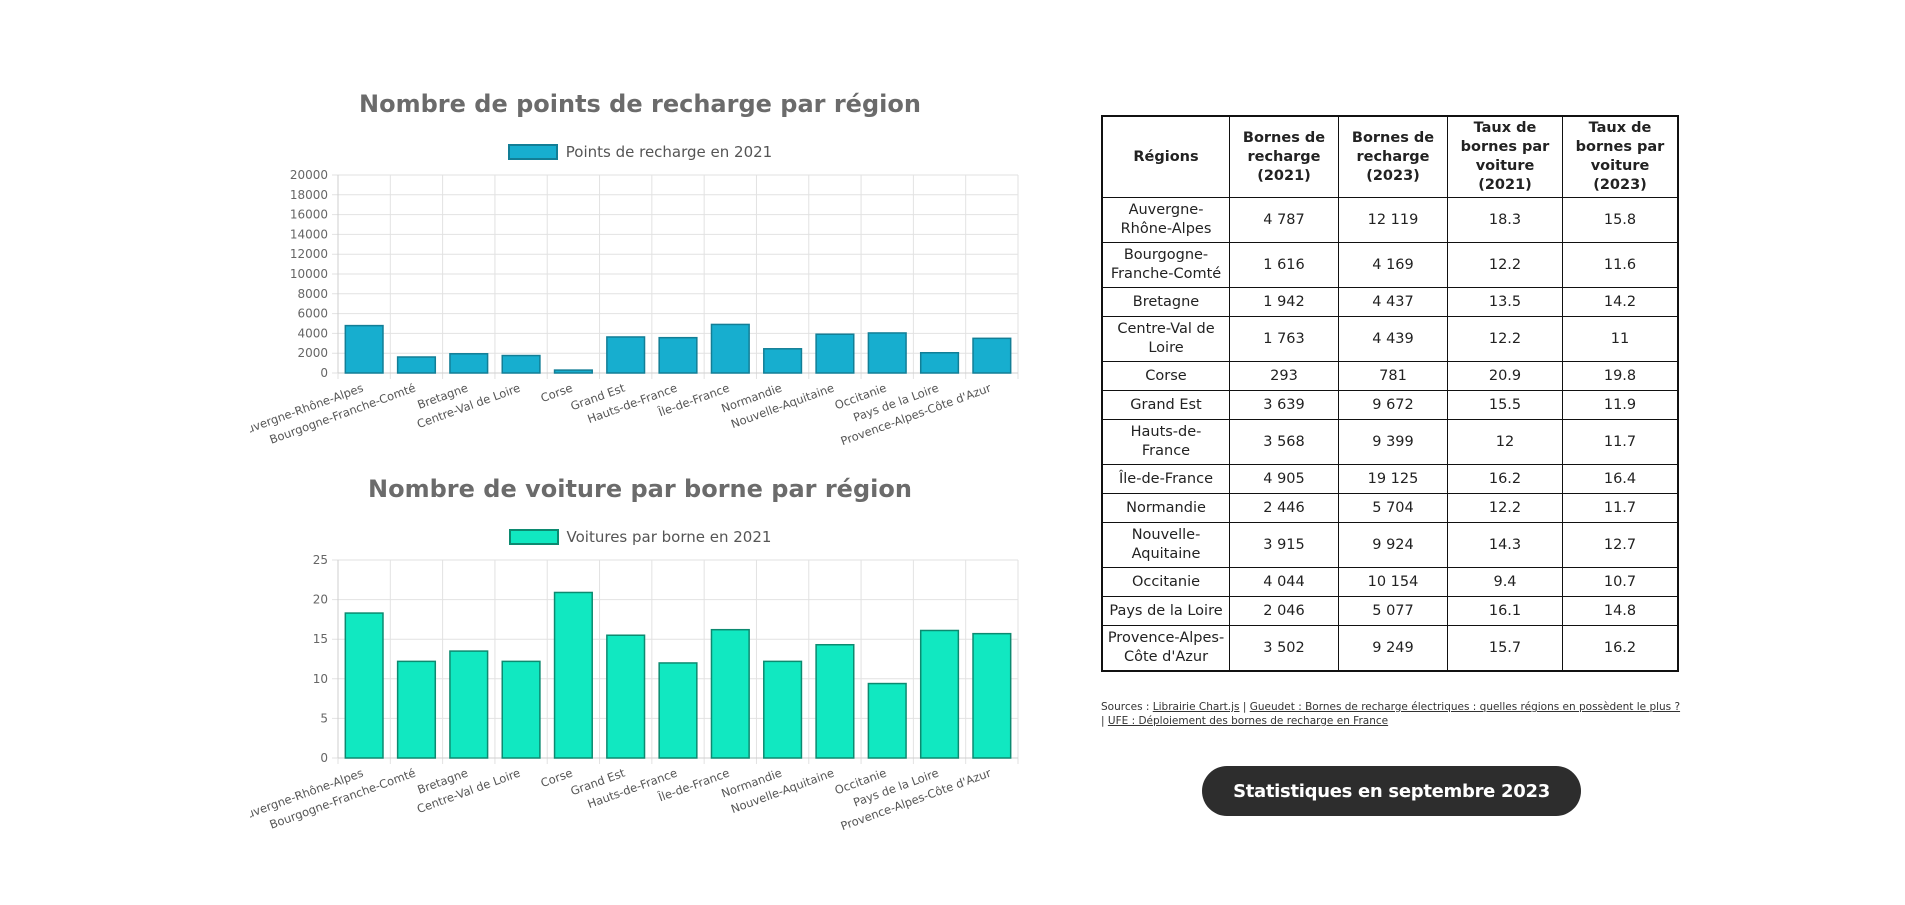 The height and width of the screenshot is (905, 1905). What do you see at coordinates (1393, 582) in the screenshot?
I see `chargers-2023-cell: 10 154` at bounding box center [1393, 582].